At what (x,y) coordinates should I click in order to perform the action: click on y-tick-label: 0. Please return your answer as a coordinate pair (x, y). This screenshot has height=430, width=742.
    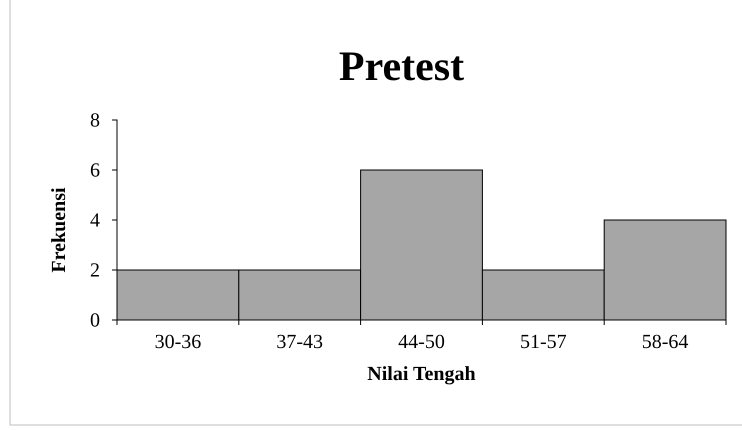
    Looking at the image, I should click on (95, 320).